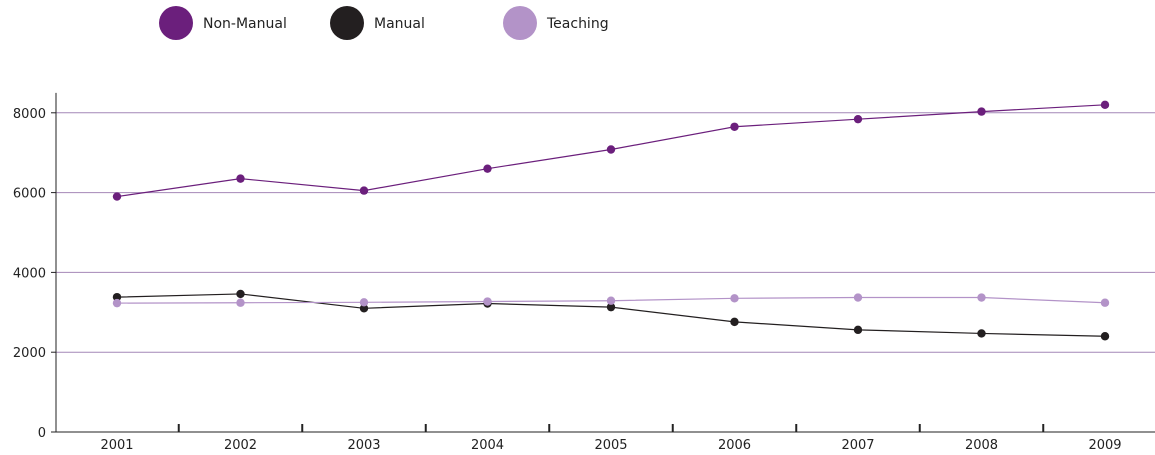 This screenshot has width=1155, height=455. I want to click on point-2-2007, so click(858, 297).